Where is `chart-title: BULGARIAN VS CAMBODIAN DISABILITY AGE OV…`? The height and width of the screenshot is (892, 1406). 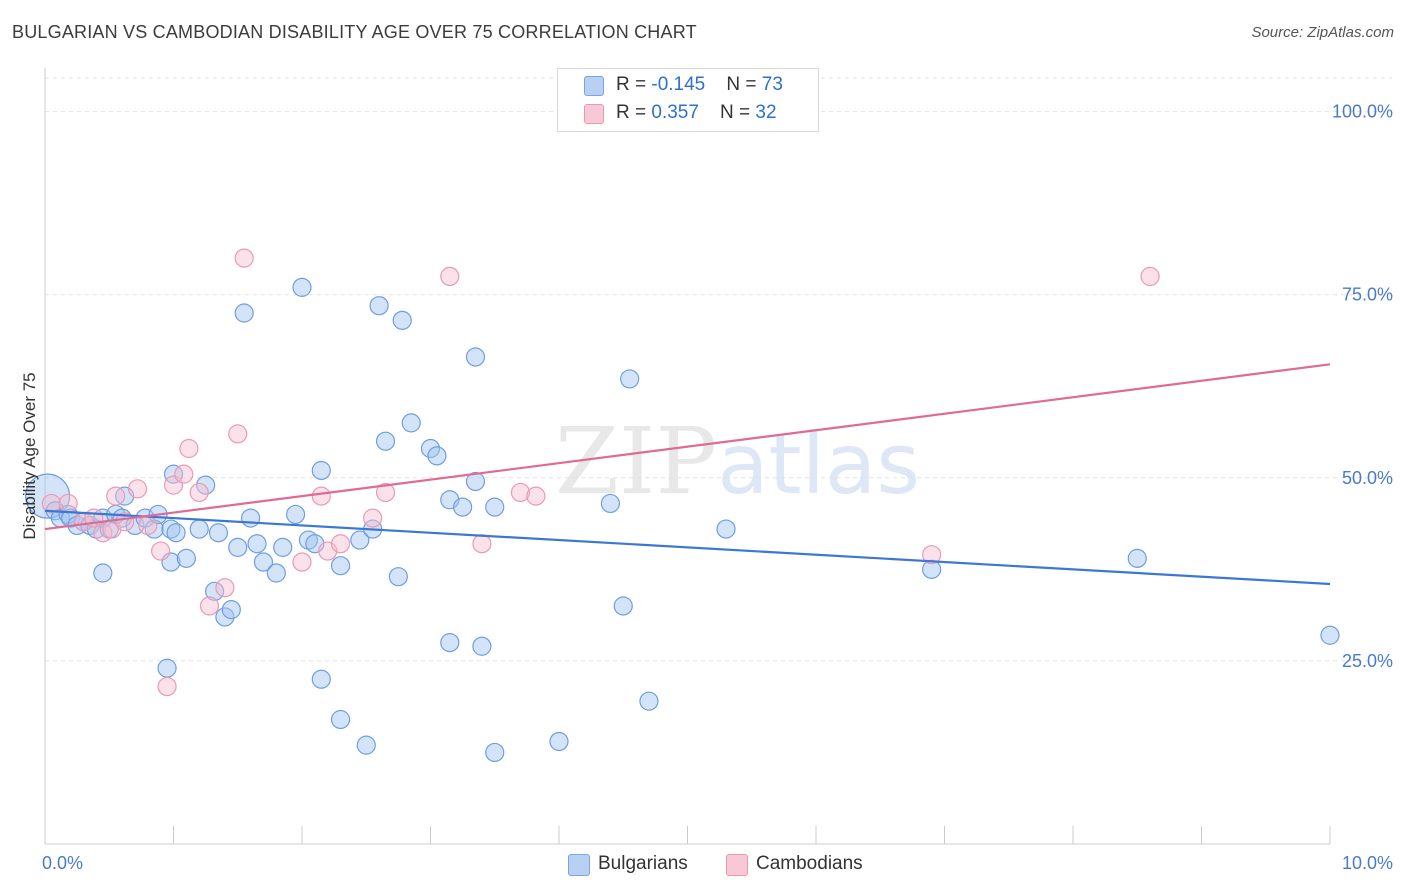 chart-title: BULGARIAN VS CAMBODIAN DISABILITY AGE OV… is located at coordinates (354, 32).